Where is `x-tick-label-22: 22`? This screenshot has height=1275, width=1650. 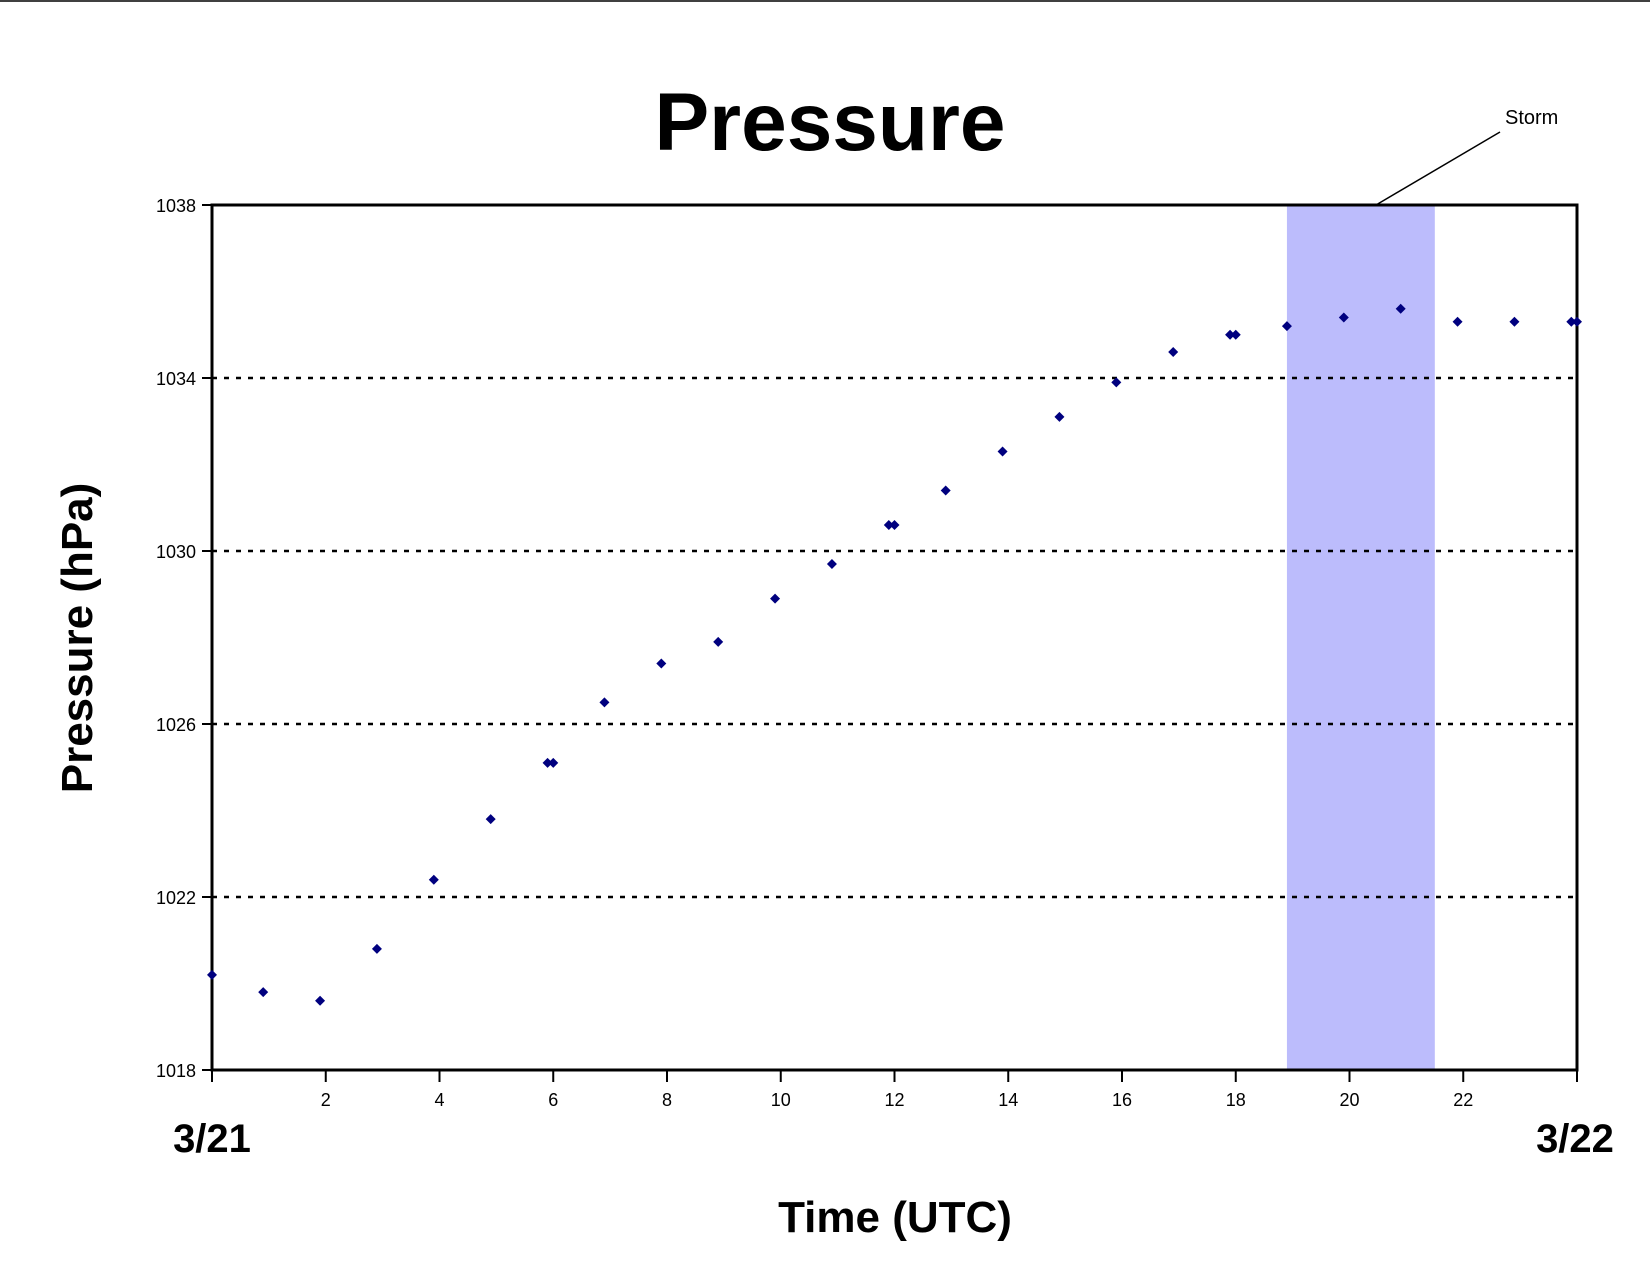
x-tick-label-22: 22 is located at coordinates (1463, 1100).